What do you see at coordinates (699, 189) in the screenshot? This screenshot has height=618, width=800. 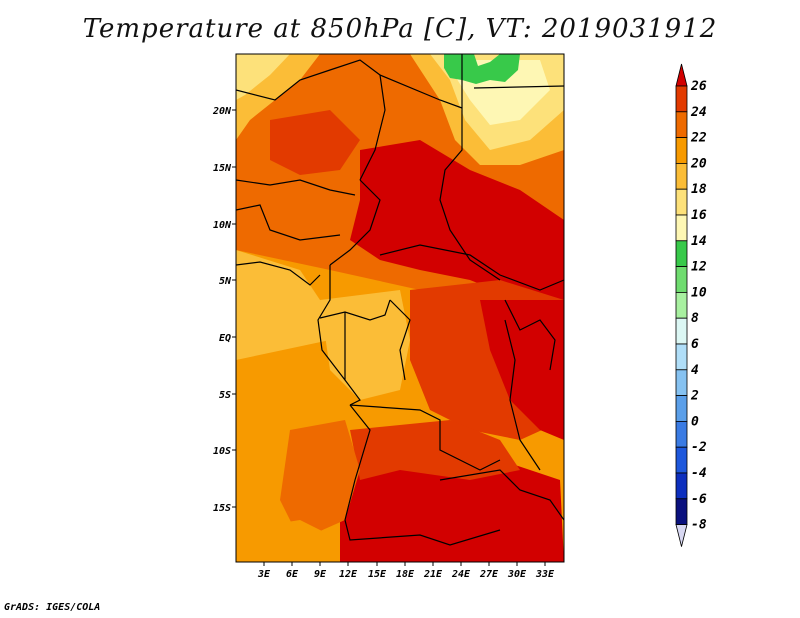 I see `colorbar-label: 18` at bounding box center [699, 189].